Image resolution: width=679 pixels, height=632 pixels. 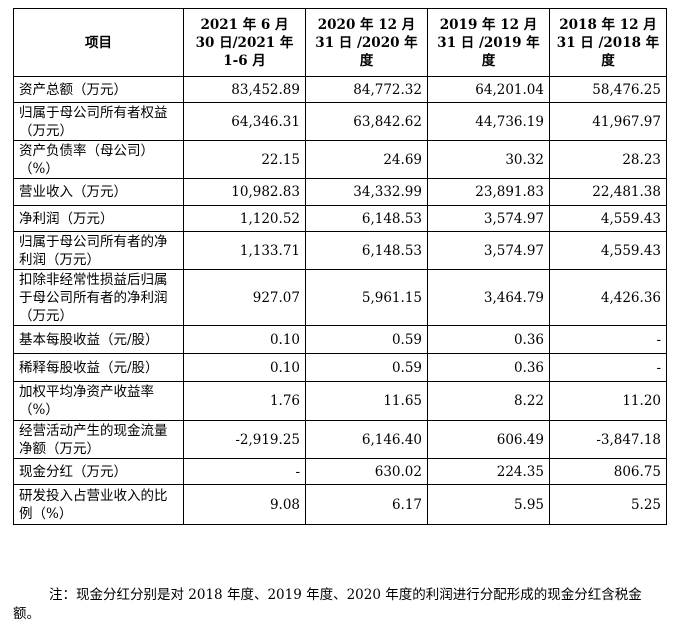 What do you see at coordinates (244, 159) in the screenshot?
I see `row-value: 22.15` at bounding box center [244, 159].